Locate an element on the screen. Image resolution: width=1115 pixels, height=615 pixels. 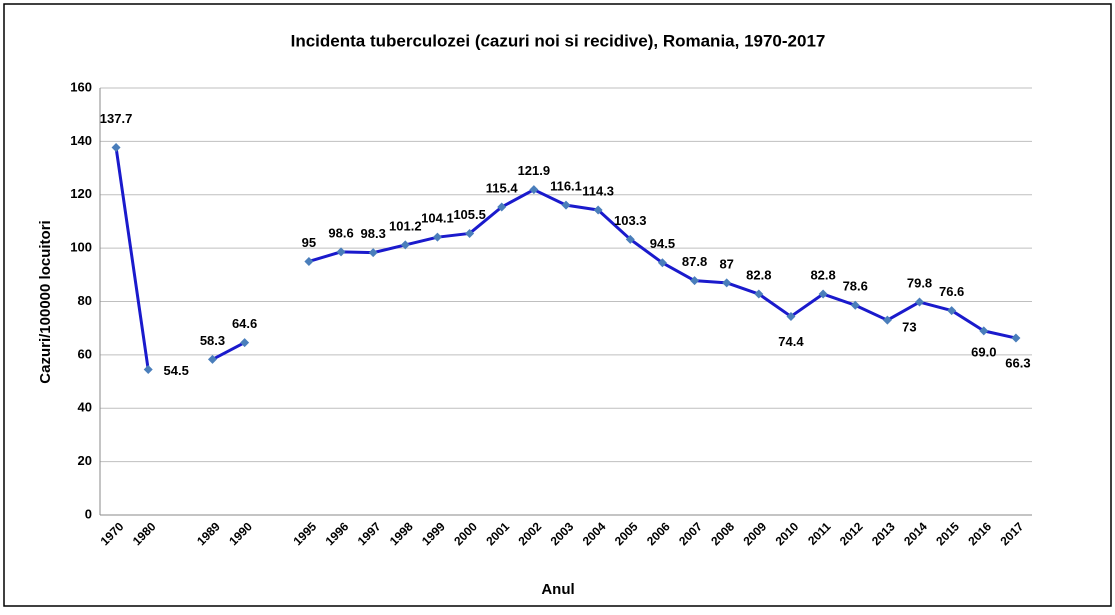
data-label: 103.3 is located at coordinates (630, 220).